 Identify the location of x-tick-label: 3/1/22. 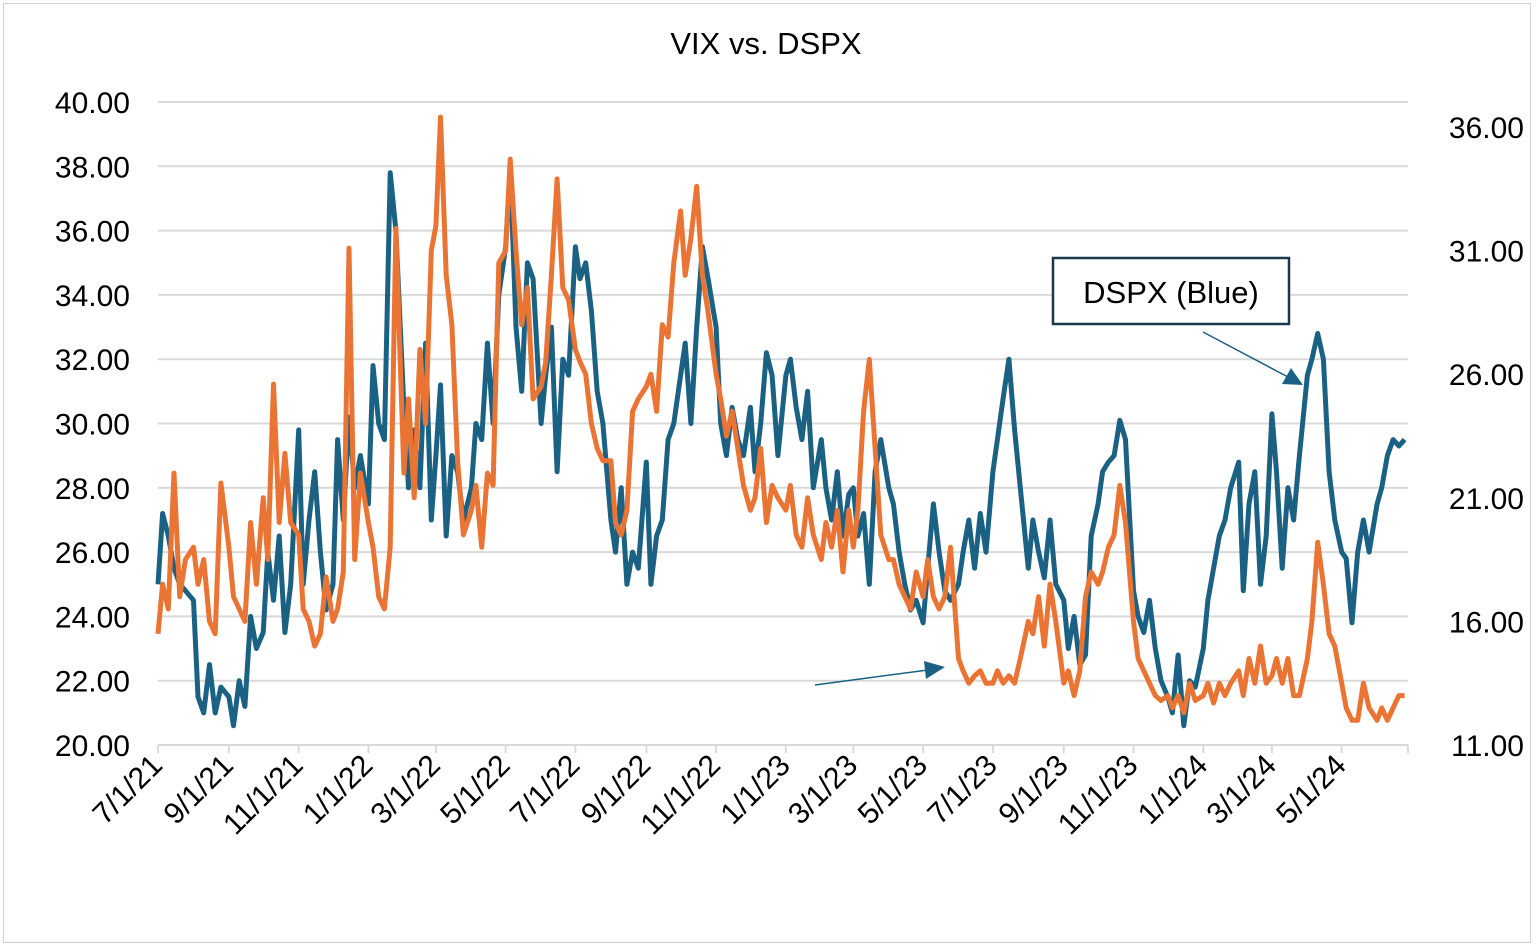
(406, 790).